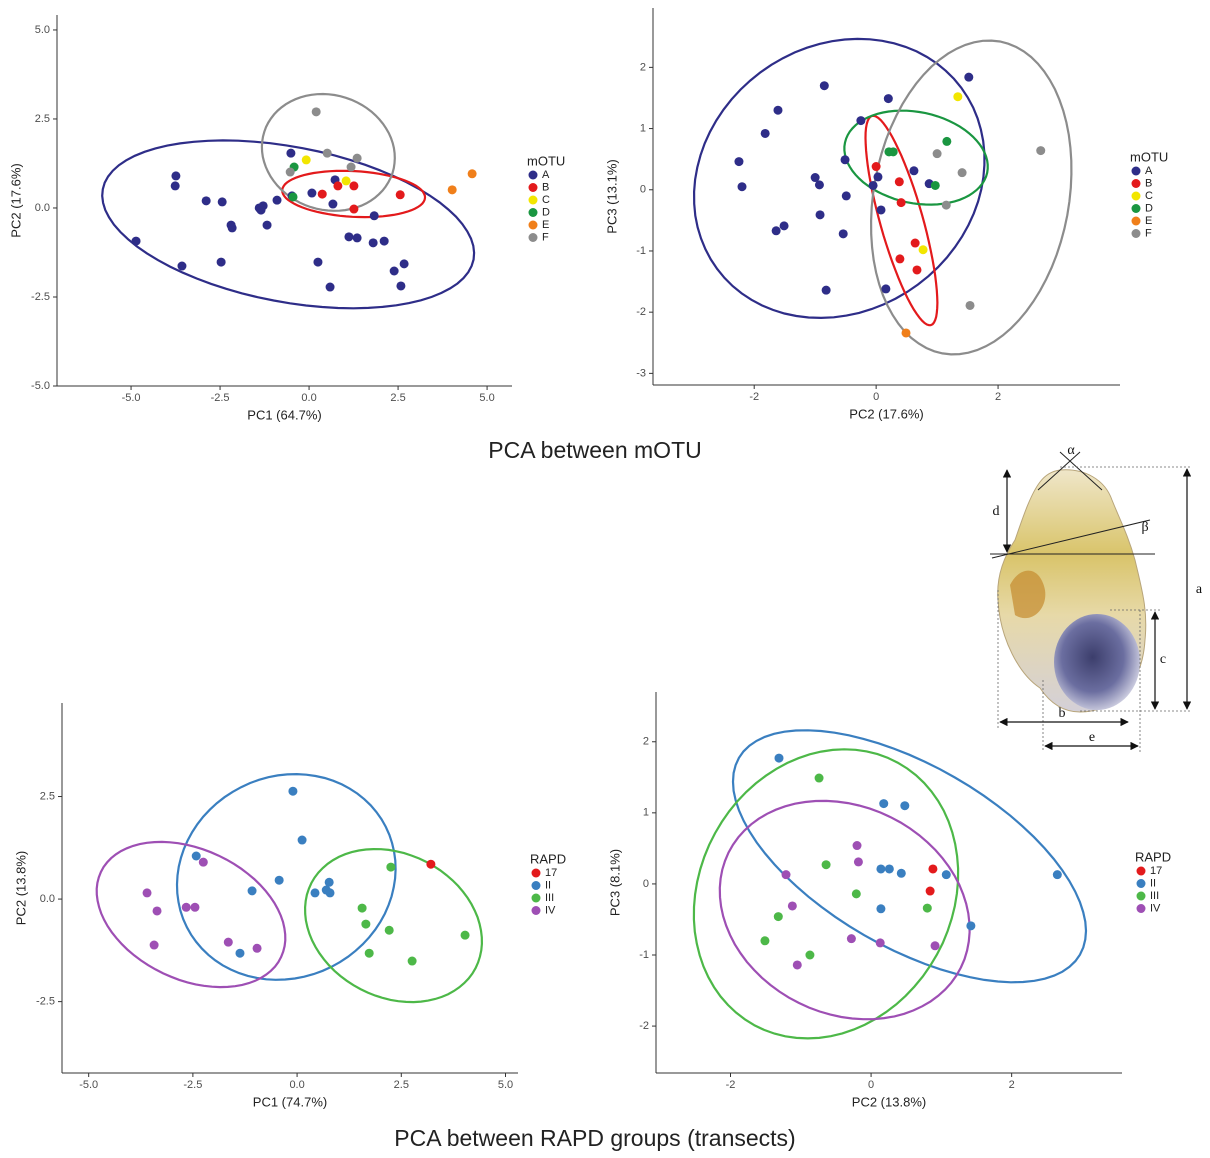 The height and width of the screenshot is (1158, 1210). I want to click on aperture, so click(1097, 662).